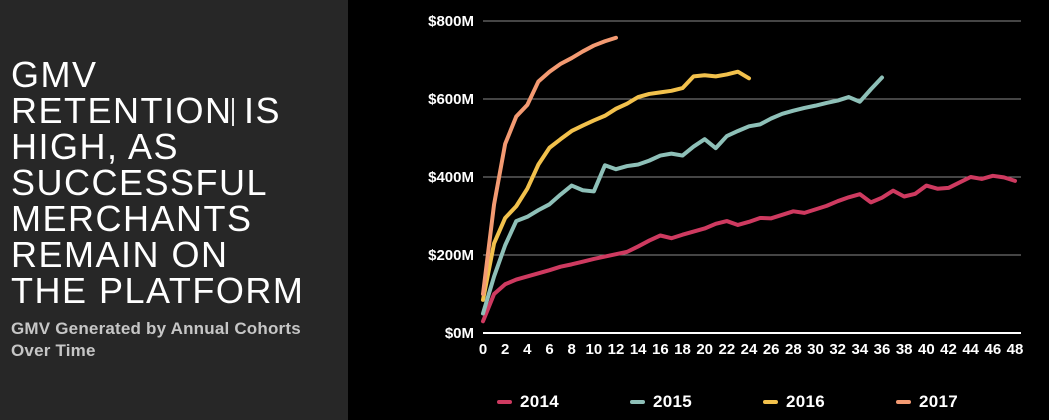  Describe the element at coordinates (926, 349) in the screenshot. I see `x-tick-label: 40` at that location.